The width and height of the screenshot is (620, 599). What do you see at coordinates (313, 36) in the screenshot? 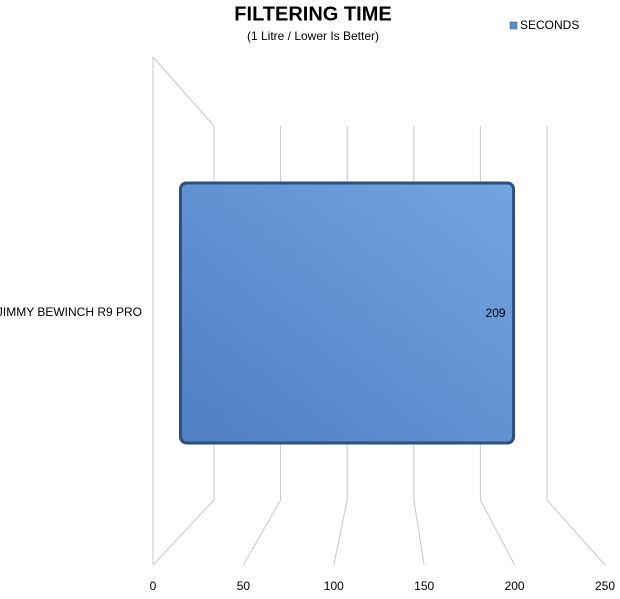
I see `chart-subtitle: (1 Litre / Lower Is Better)` at bounding box center [313, 36].